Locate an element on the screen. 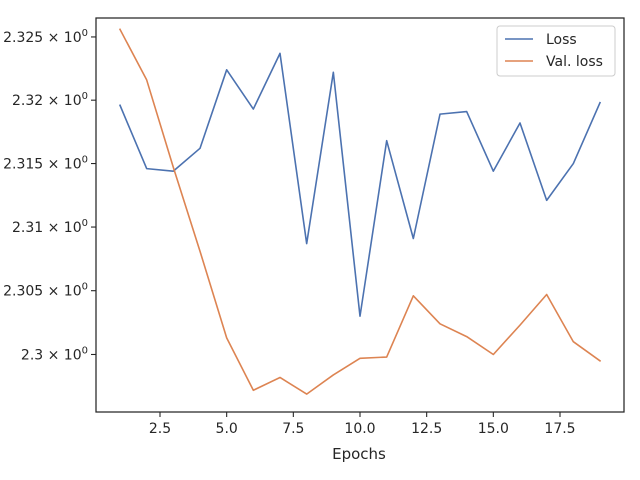 The image size is (640, 480). x-tick-label: 7.5 is located at coordinates (293, 429).